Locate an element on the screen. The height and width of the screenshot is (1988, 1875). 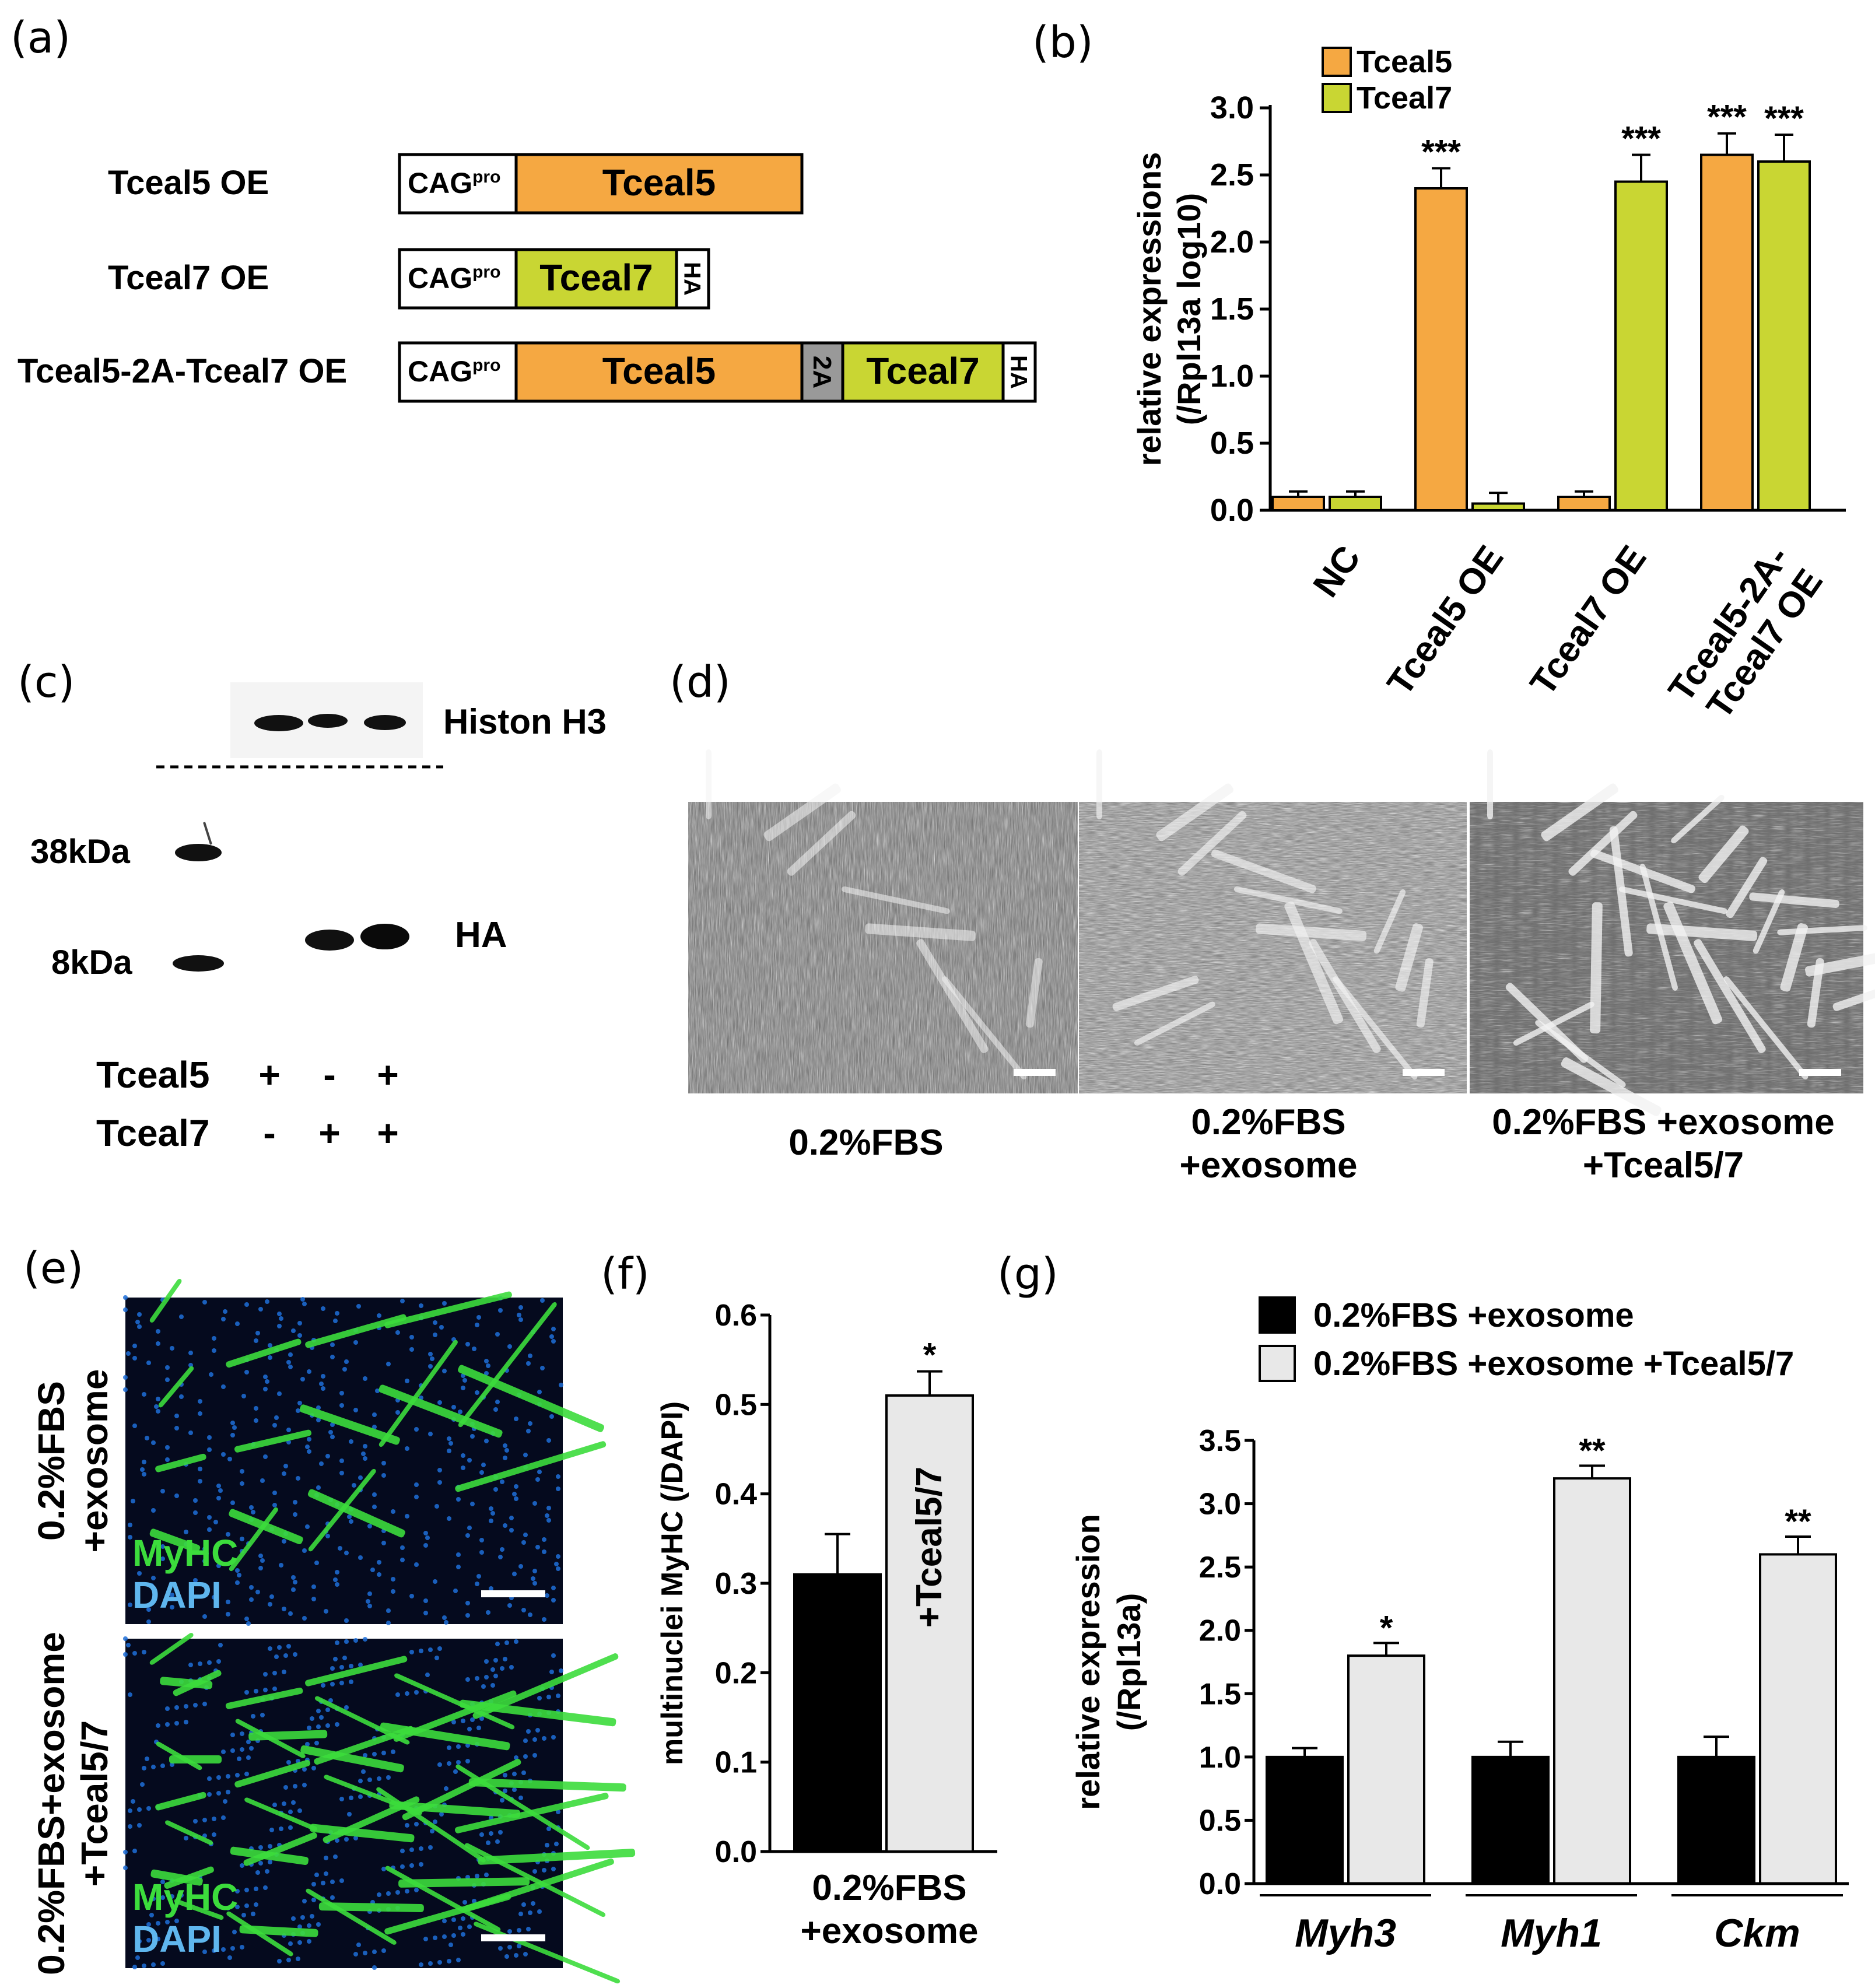
scale-bar is located at coordinates (513, 1937).